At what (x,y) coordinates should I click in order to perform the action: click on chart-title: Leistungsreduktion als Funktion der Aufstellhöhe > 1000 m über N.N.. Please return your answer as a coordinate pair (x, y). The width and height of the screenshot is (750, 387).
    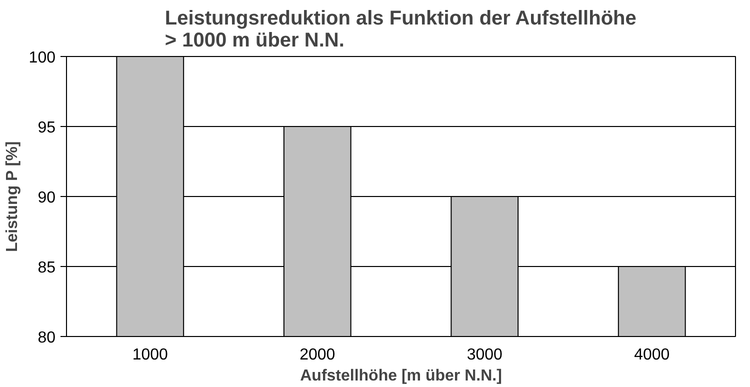
    Looking at the image, I should click on (400, 30).